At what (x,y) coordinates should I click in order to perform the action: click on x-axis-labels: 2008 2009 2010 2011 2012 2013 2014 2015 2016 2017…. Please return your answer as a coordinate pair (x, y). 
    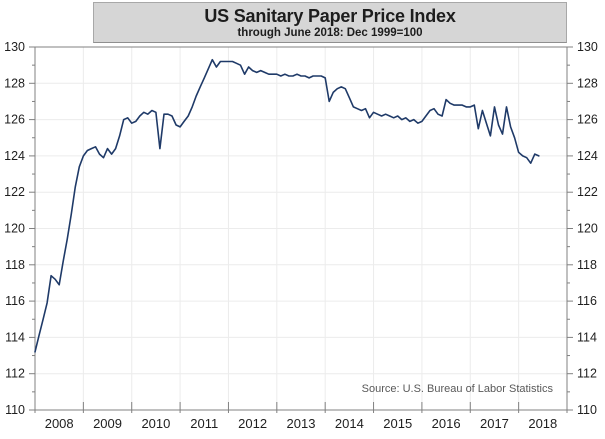
    Looking at the image, I should click on (301, 423).